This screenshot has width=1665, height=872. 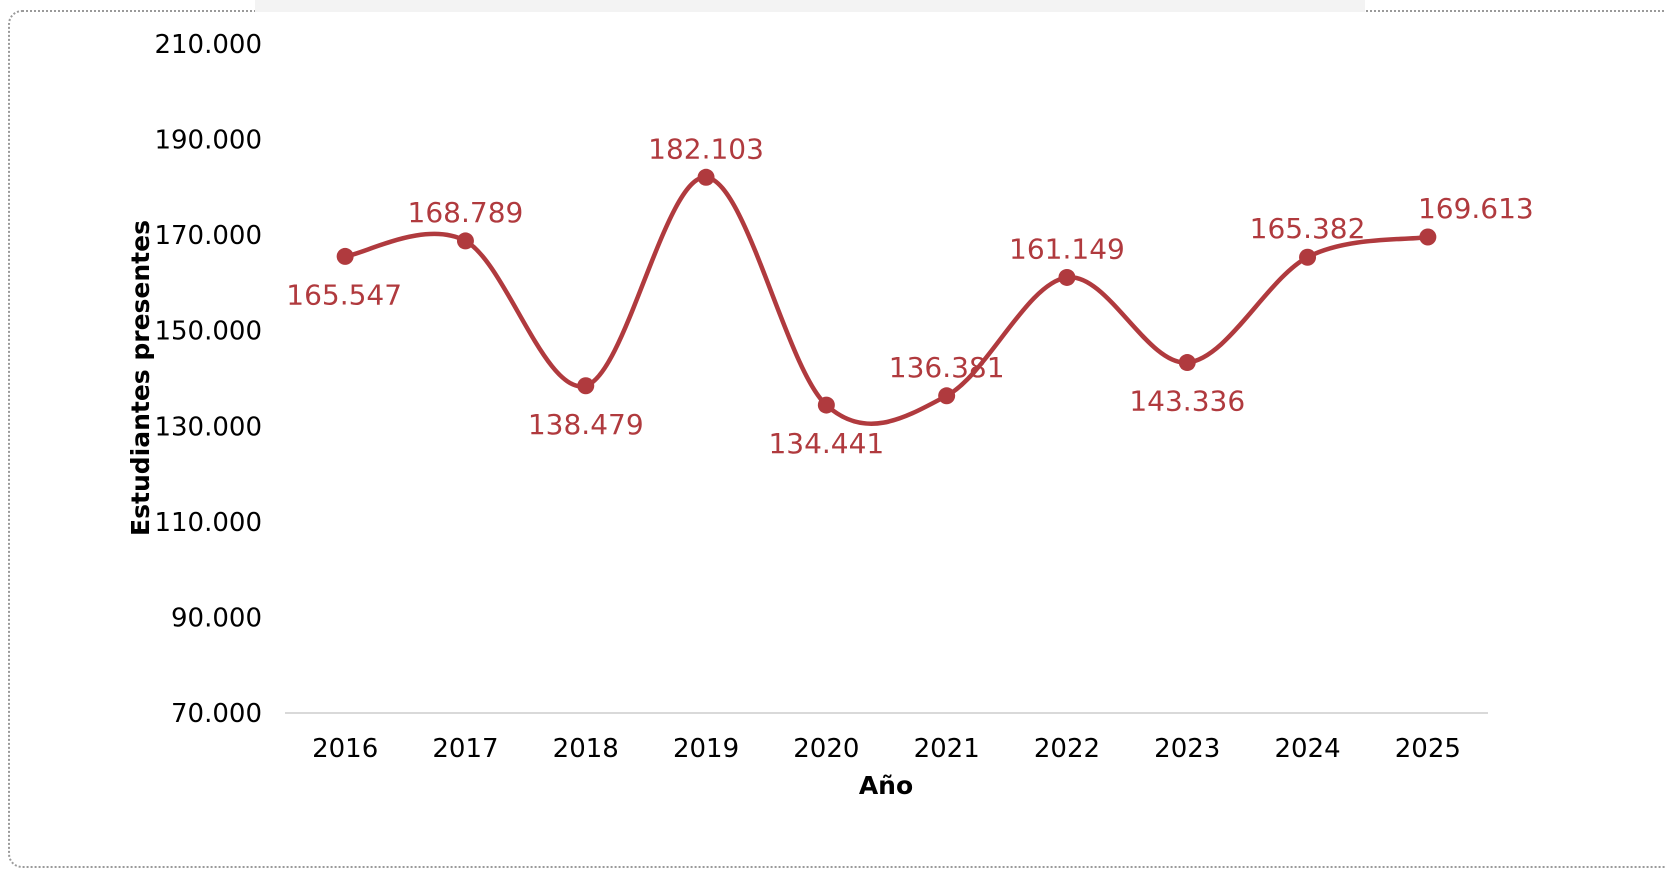 What do you see at coordinates (1067, 248) in the screenshot?
I see `data-label: 161.149` at bounding box center [1067, 248].